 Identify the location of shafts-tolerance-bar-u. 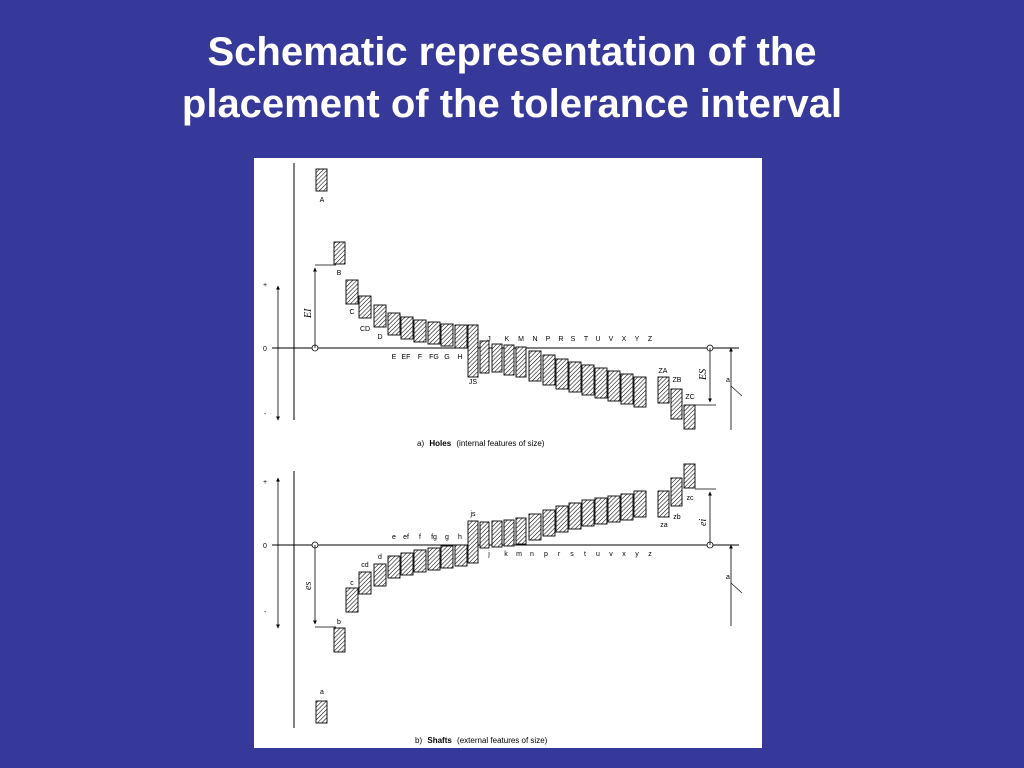
(588, 513).